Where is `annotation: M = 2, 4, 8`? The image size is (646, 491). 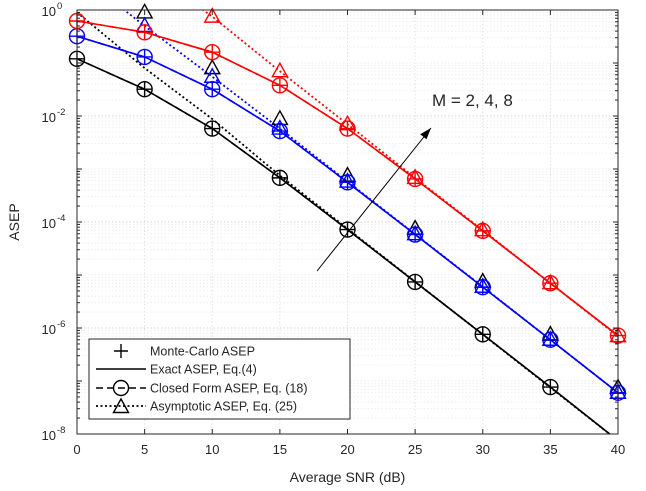
annotation: M = 2, 4, 8 is located at coordinates (414, 181).